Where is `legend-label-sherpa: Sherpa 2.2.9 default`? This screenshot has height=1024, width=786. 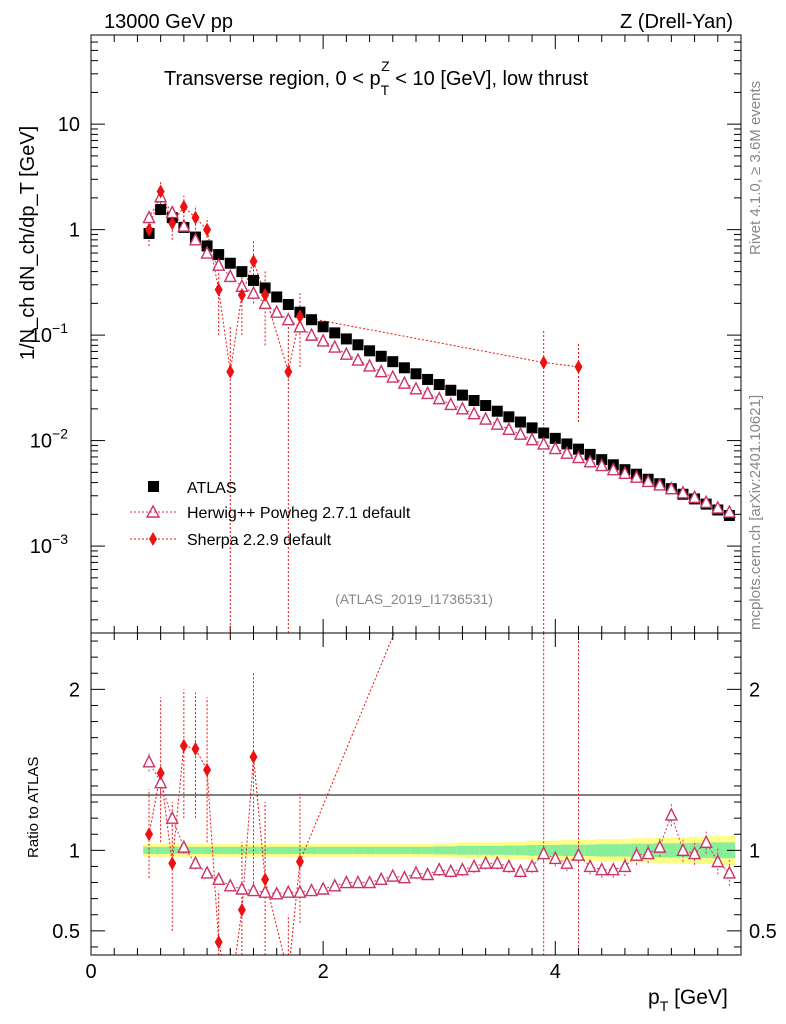
legend-label-sherpa: Sherpa 2.2.9 default is located at coordinates (259, 540).